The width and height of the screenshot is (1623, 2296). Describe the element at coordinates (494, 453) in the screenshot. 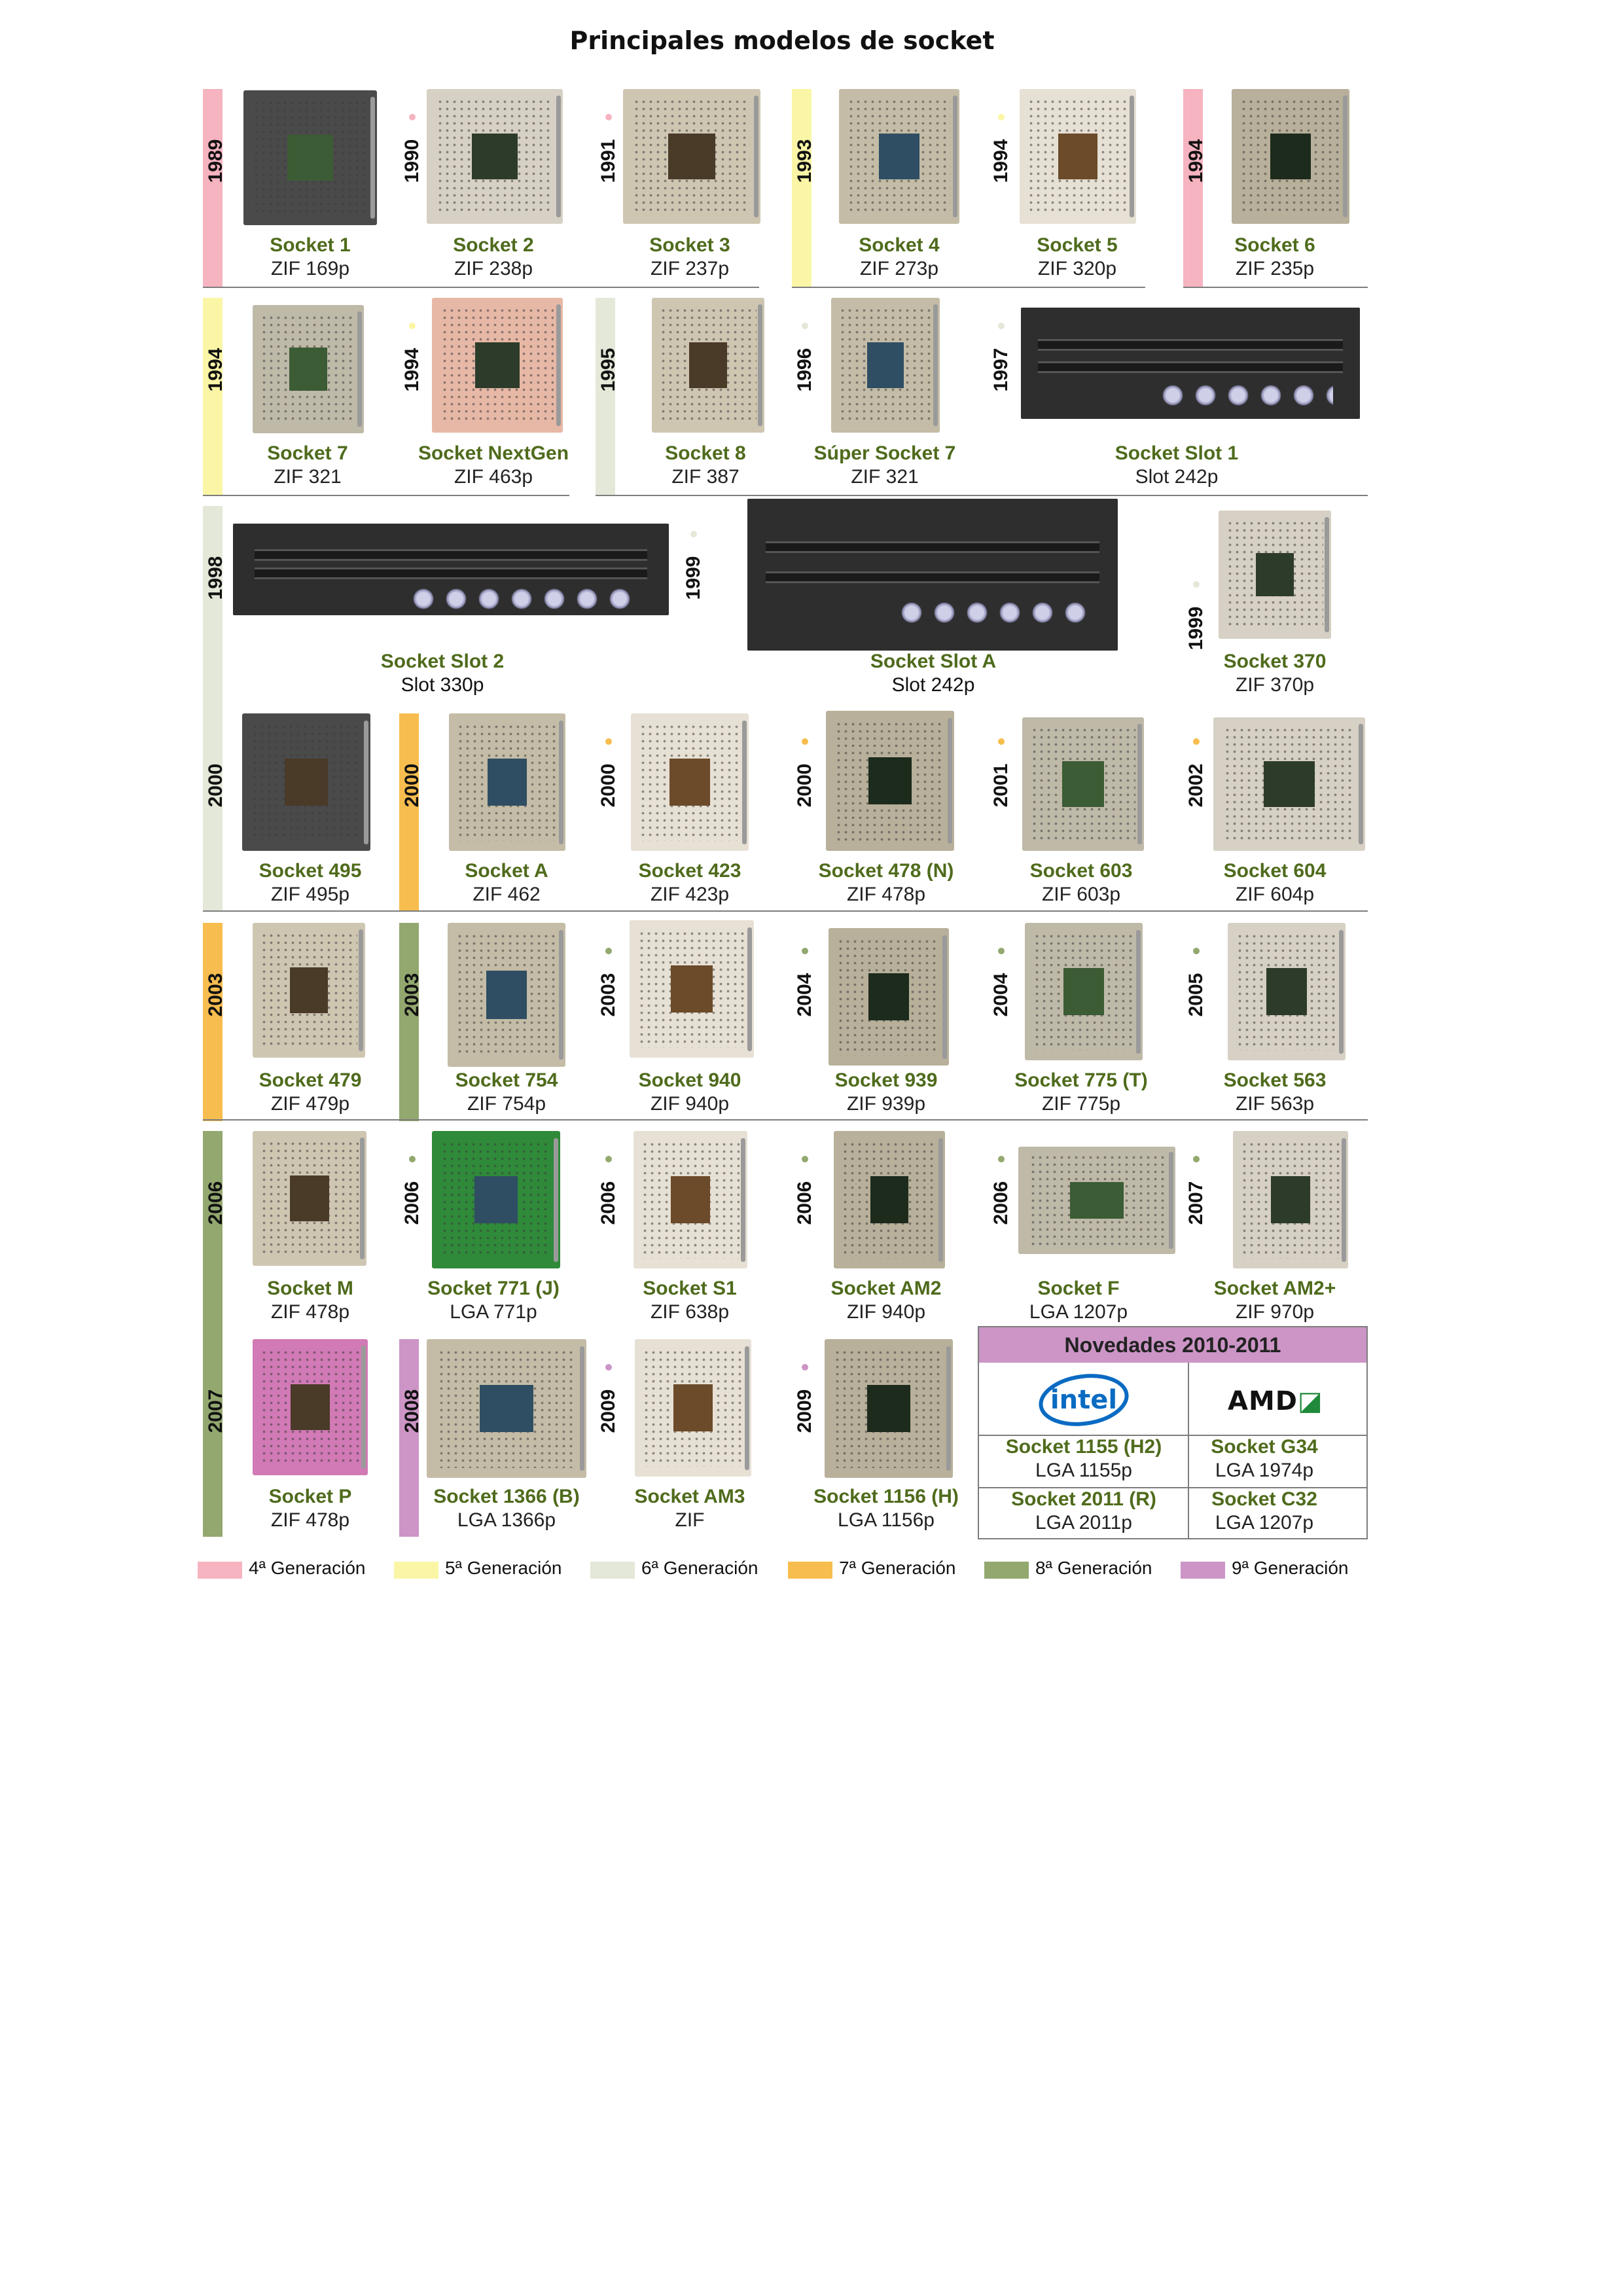

I see `socket-name: Socket NextGen` at that location.